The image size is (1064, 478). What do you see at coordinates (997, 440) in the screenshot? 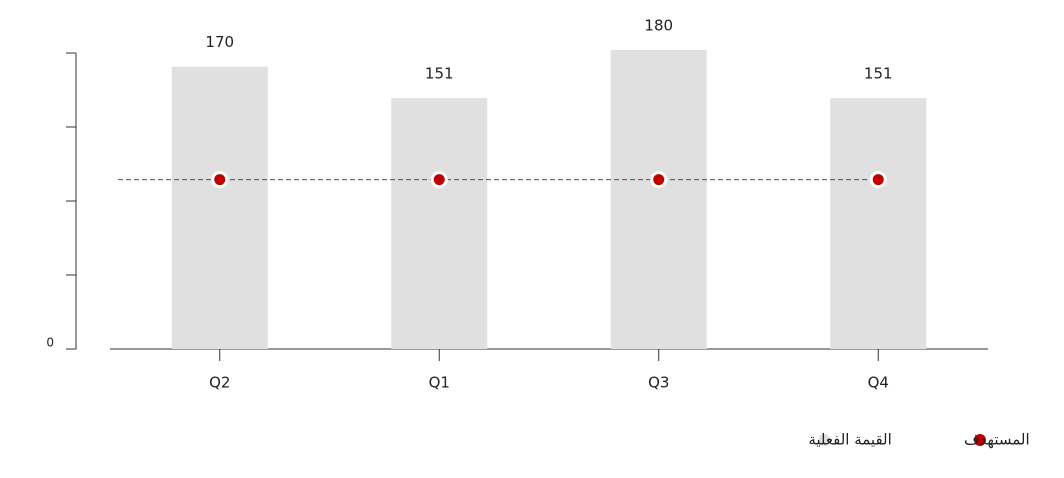
I see `legend-label: المستهدف` at bounding box center [997, 440].